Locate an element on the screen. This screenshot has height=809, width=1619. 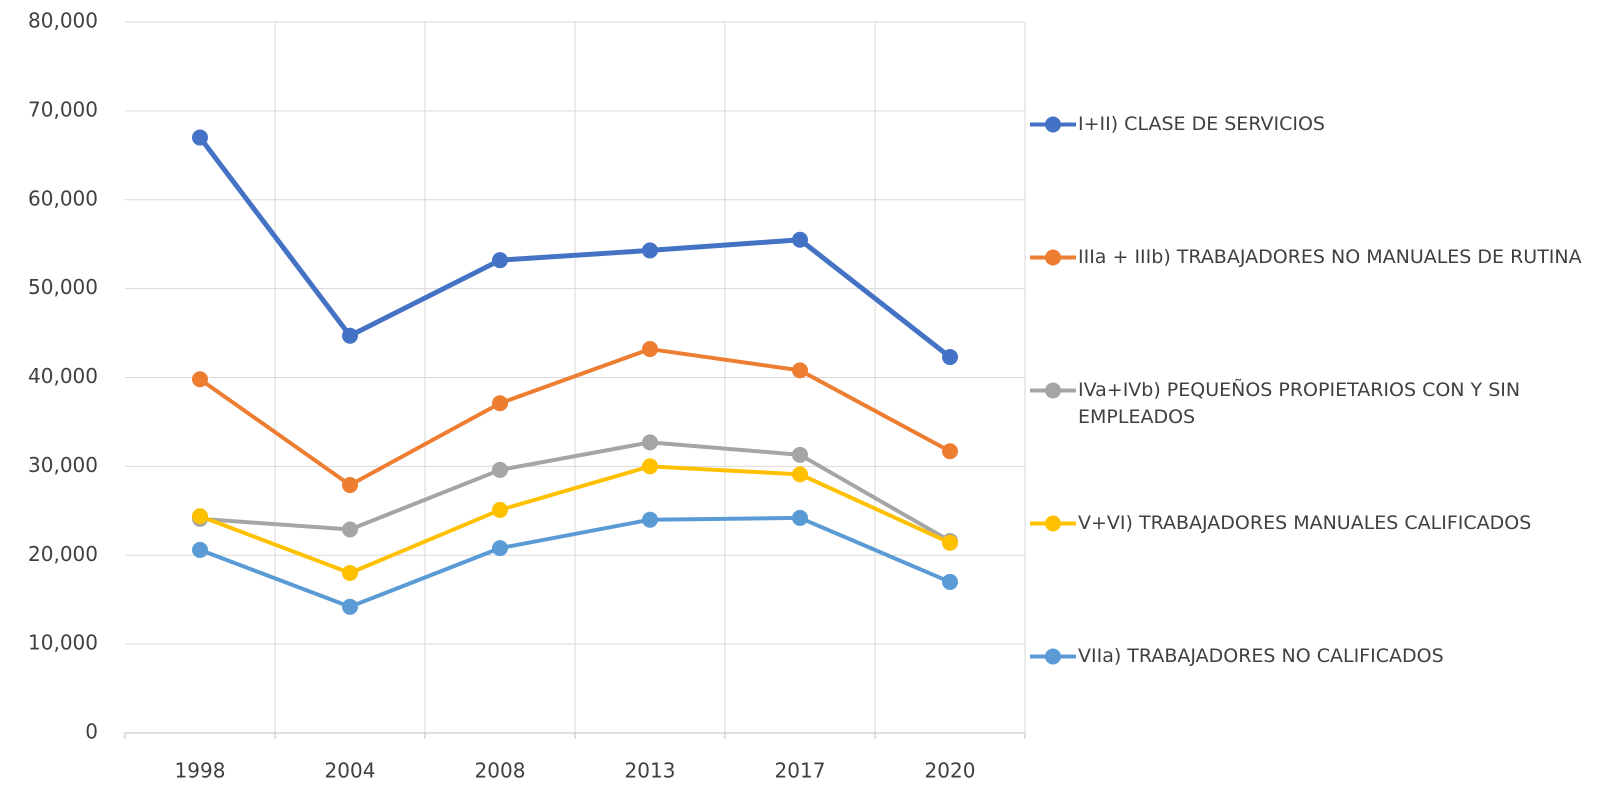
legend-item: V+VI) TRABAJADORES MANUALES CALIFICADOS is located at coordinates (1319, 523).